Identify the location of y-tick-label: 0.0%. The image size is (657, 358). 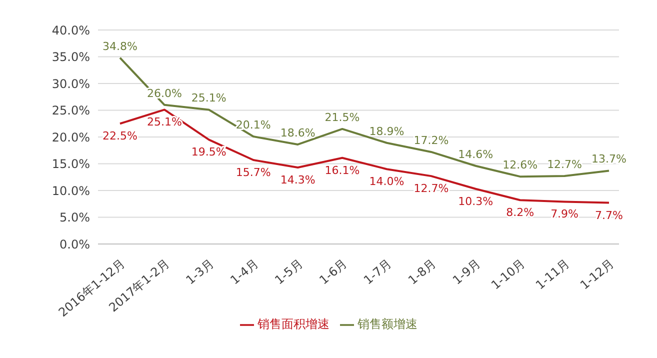
(75, 244).